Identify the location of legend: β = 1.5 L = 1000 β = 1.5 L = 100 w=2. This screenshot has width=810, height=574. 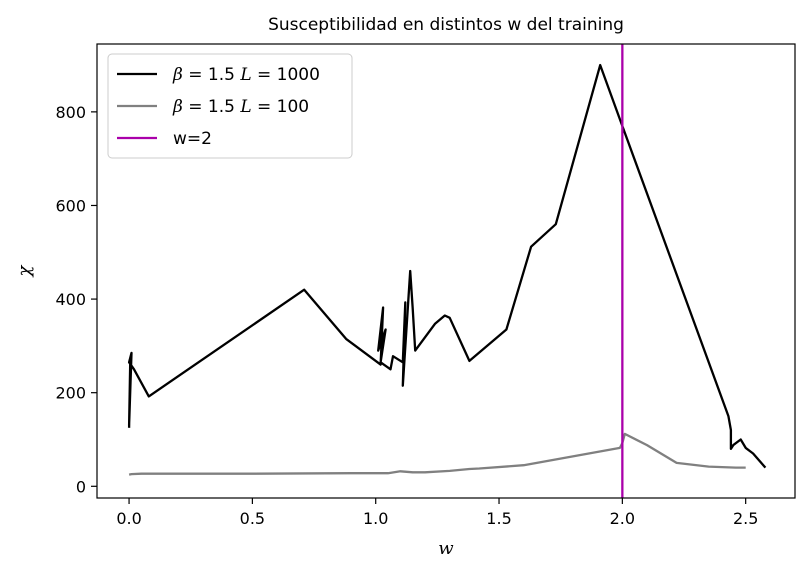
(230, 106).